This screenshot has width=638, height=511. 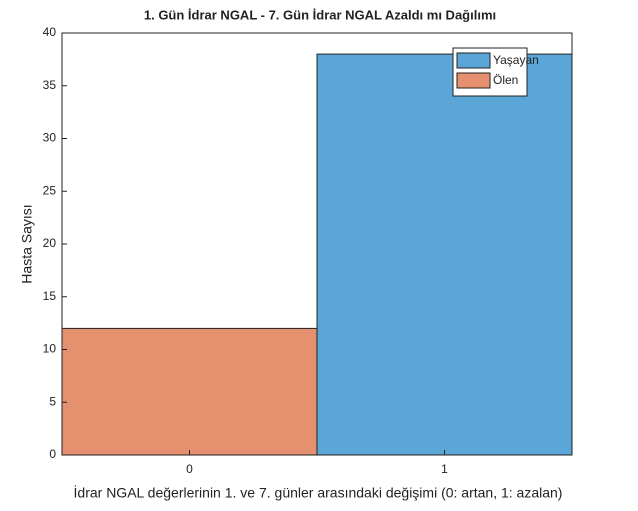 What do you see at coordinates (50, 349) in the screenshot?
I see `y-tick-label: 10` at bounding box center [50, 349].